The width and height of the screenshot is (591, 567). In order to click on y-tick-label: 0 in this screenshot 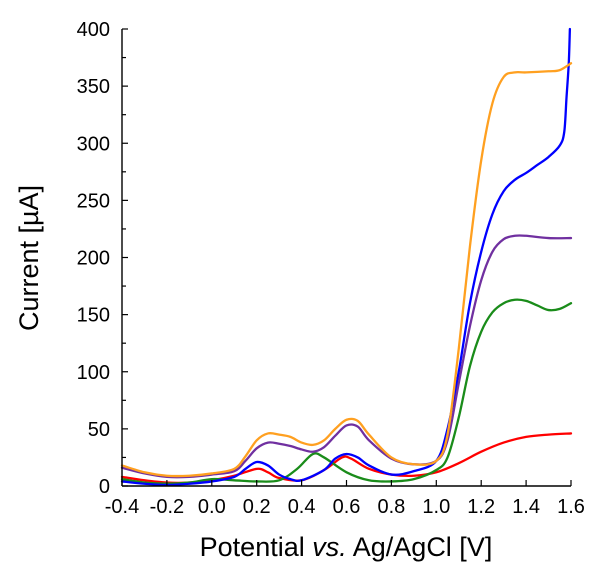, I will do `click(104, 487)`.